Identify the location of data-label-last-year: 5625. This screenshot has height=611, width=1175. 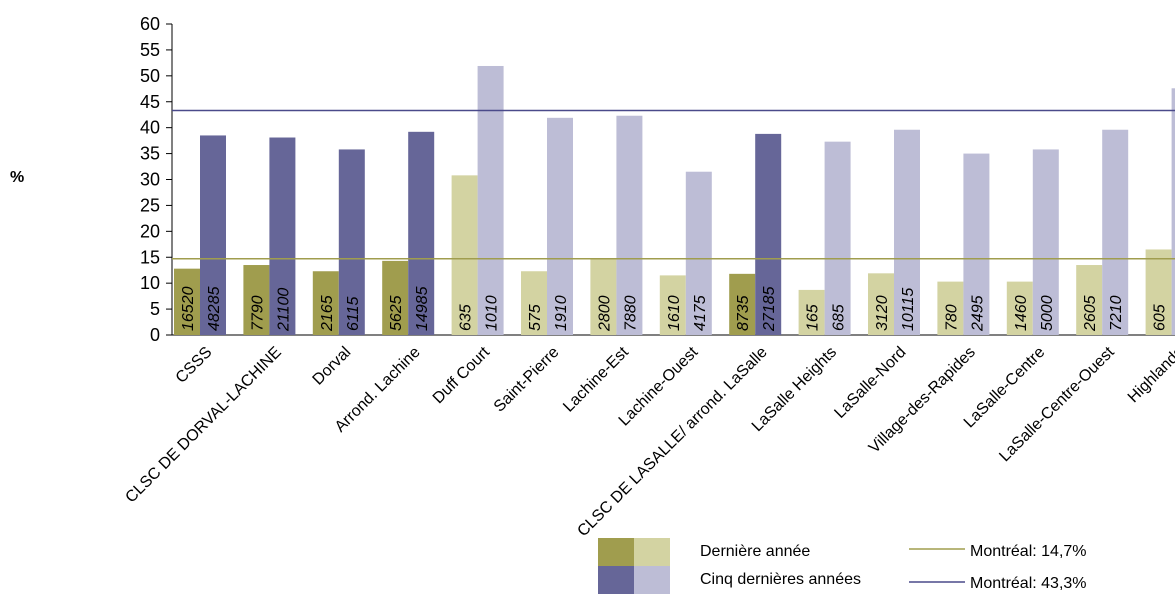
(396, 313).